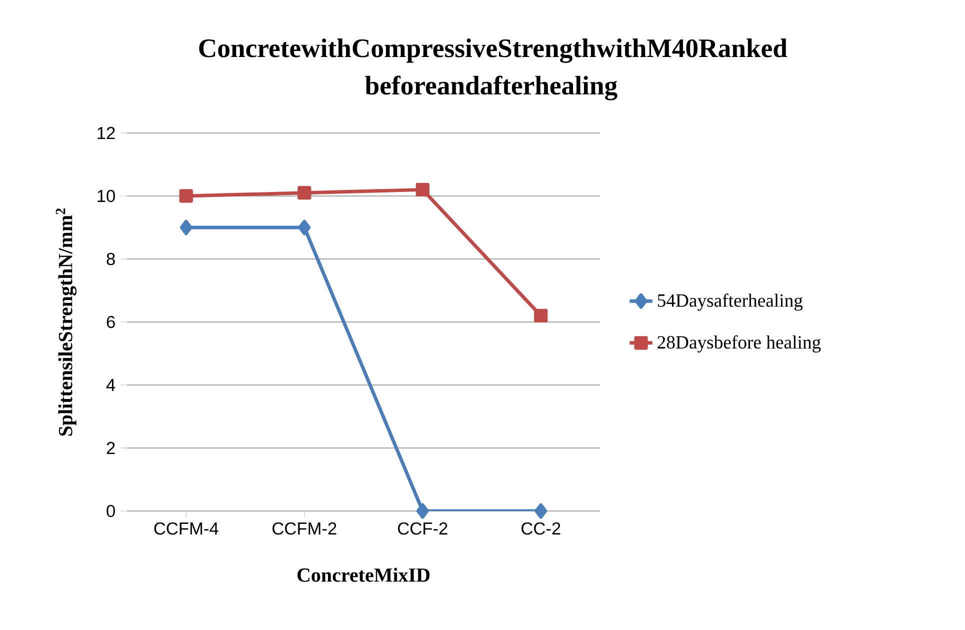 This screenshot has height=630, width=965. Describe the element at coordinates (66, 322) in the screenshot. I see `y-axis-title: SplittensileStrengthN/mm$^{2}$` at that location.